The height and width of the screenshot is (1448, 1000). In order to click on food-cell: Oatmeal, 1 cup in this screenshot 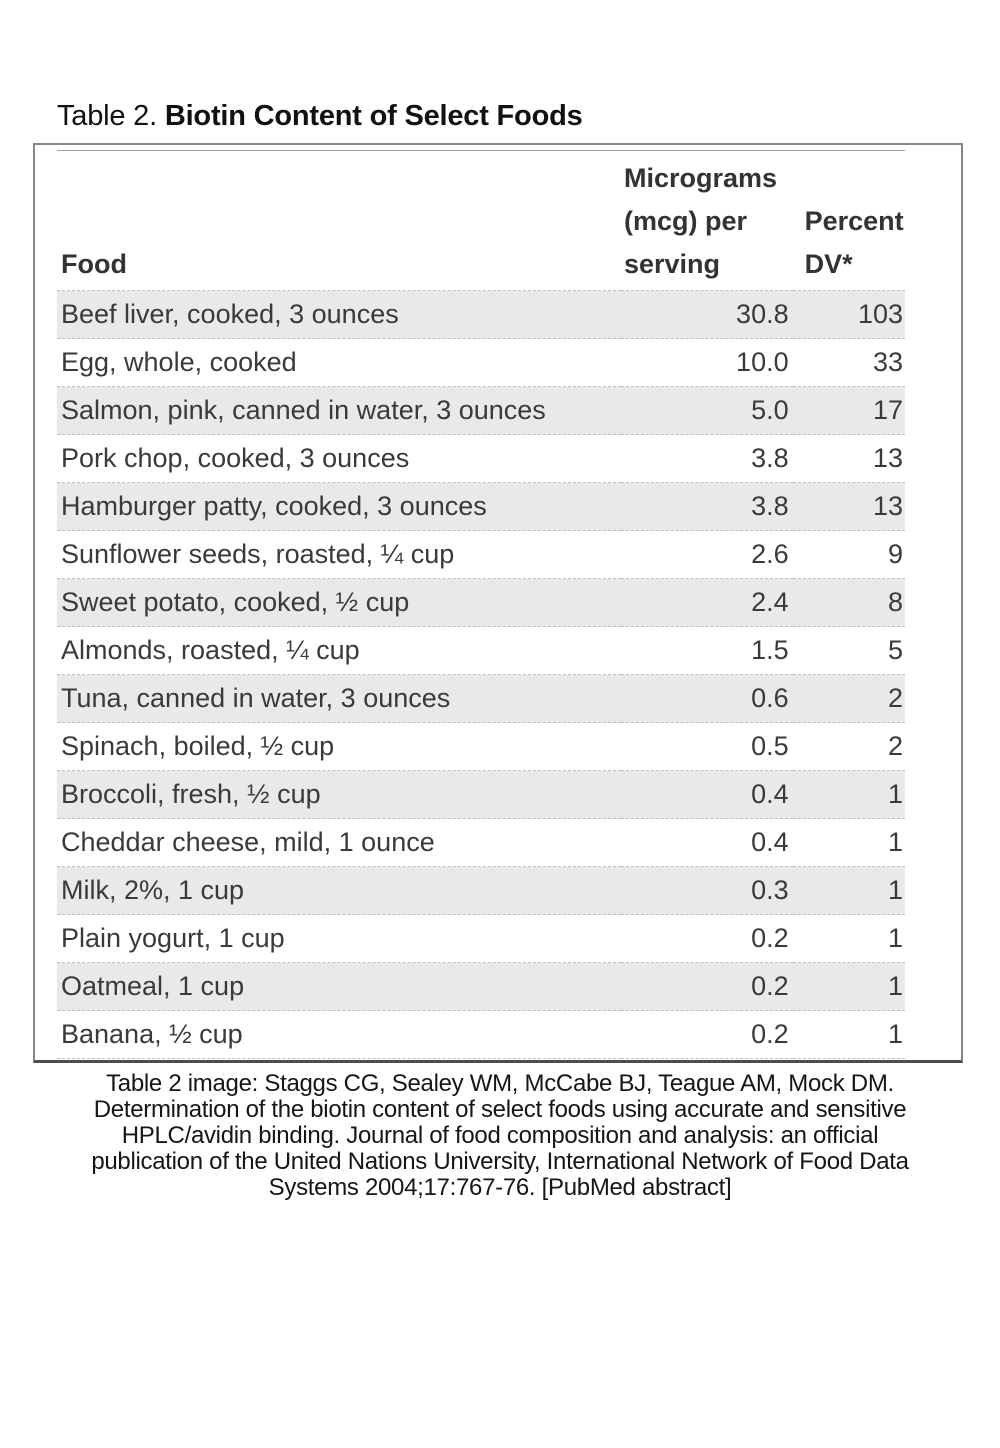, I will do `click(339, 987)`.